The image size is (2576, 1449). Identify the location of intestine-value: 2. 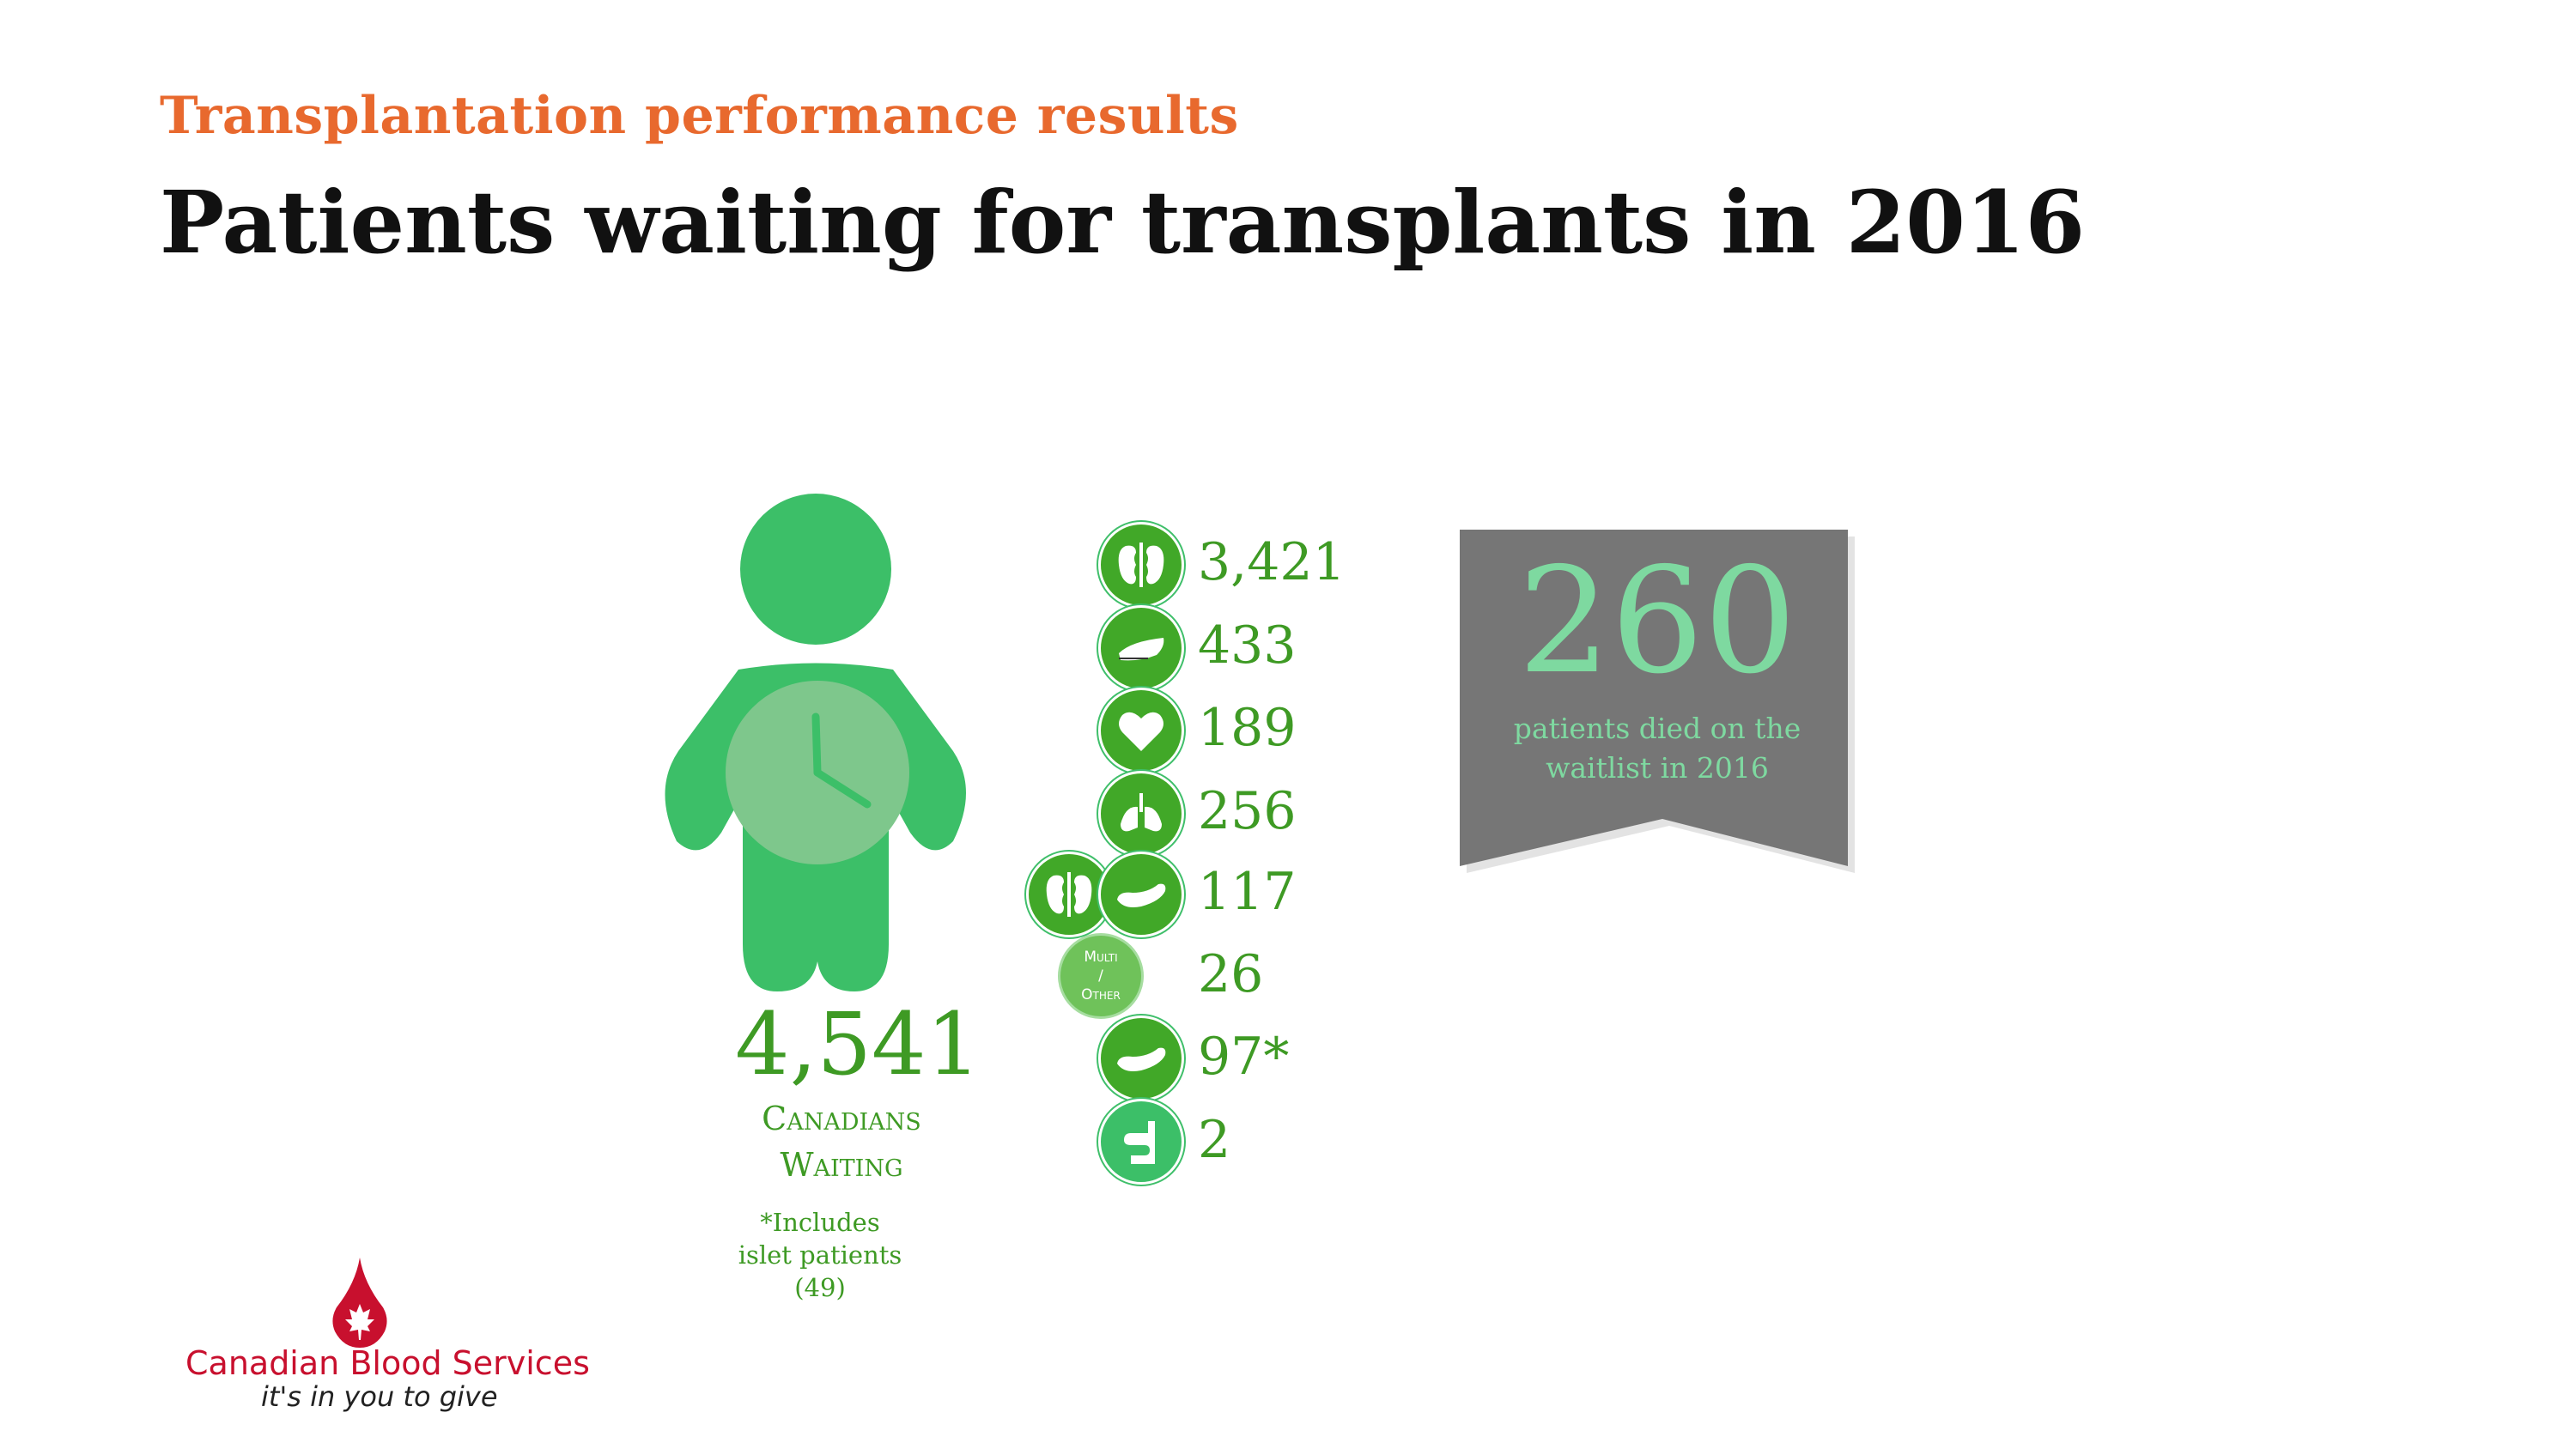
(1214, 1140).